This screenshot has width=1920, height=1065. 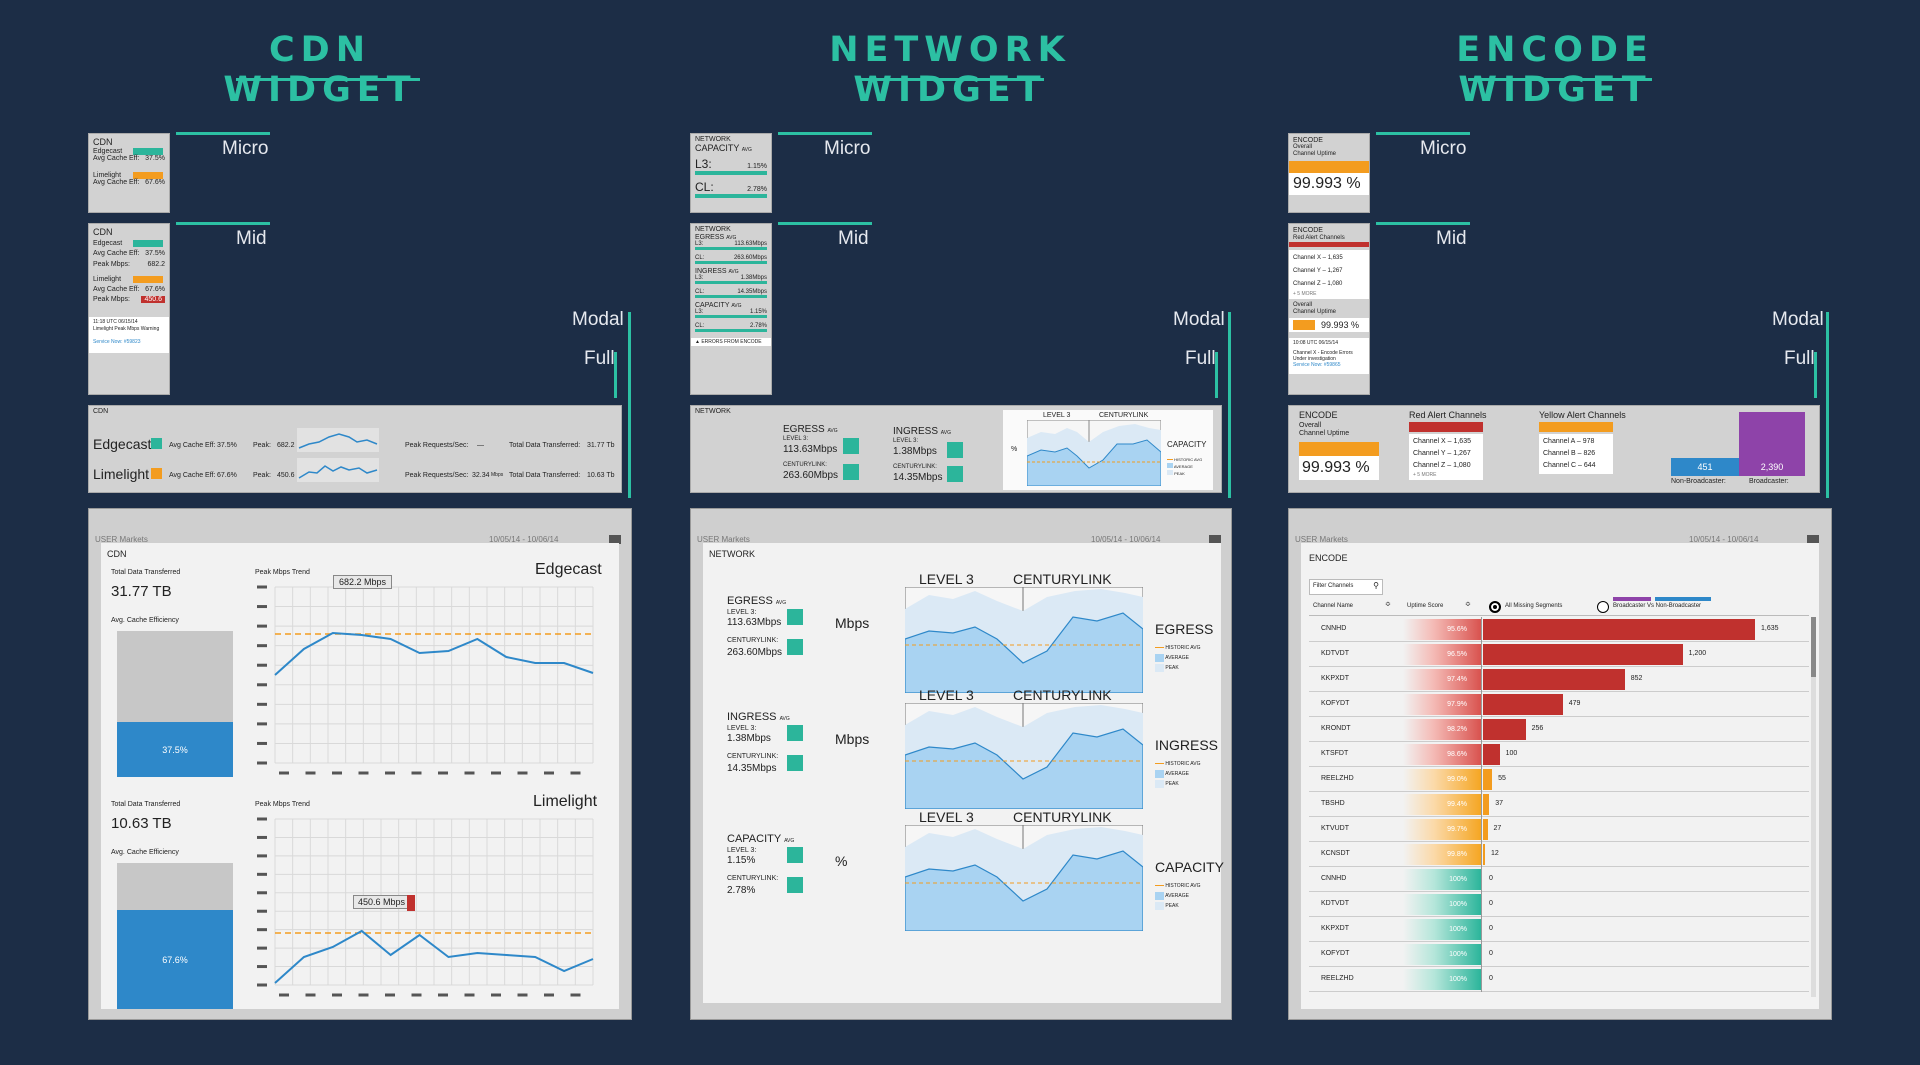 What do you see at coordinates (1827, 405) in the screenshot?
I see `modal-bar` at bounding box center [1827, 405].